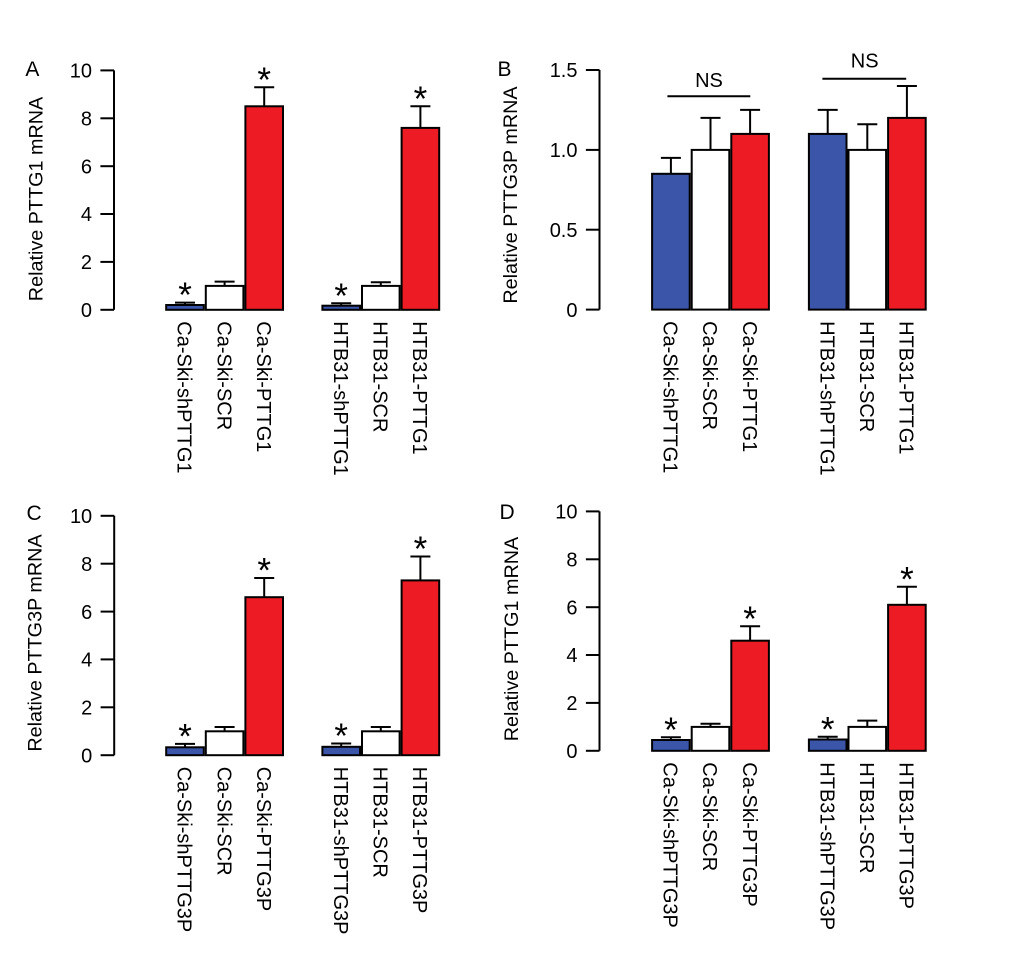 The image size is (1020, 980). I want to click on svg-text: 0.5, so click(564, 231).